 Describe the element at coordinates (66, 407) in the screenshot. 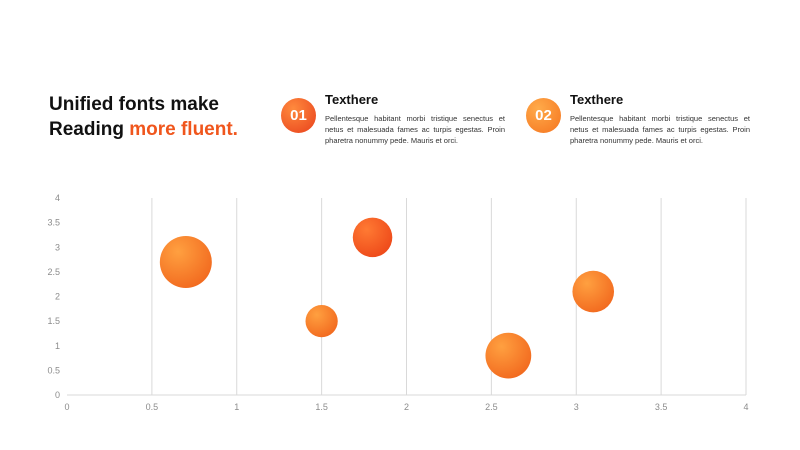

I see `x-tick-label: 0` at that location.